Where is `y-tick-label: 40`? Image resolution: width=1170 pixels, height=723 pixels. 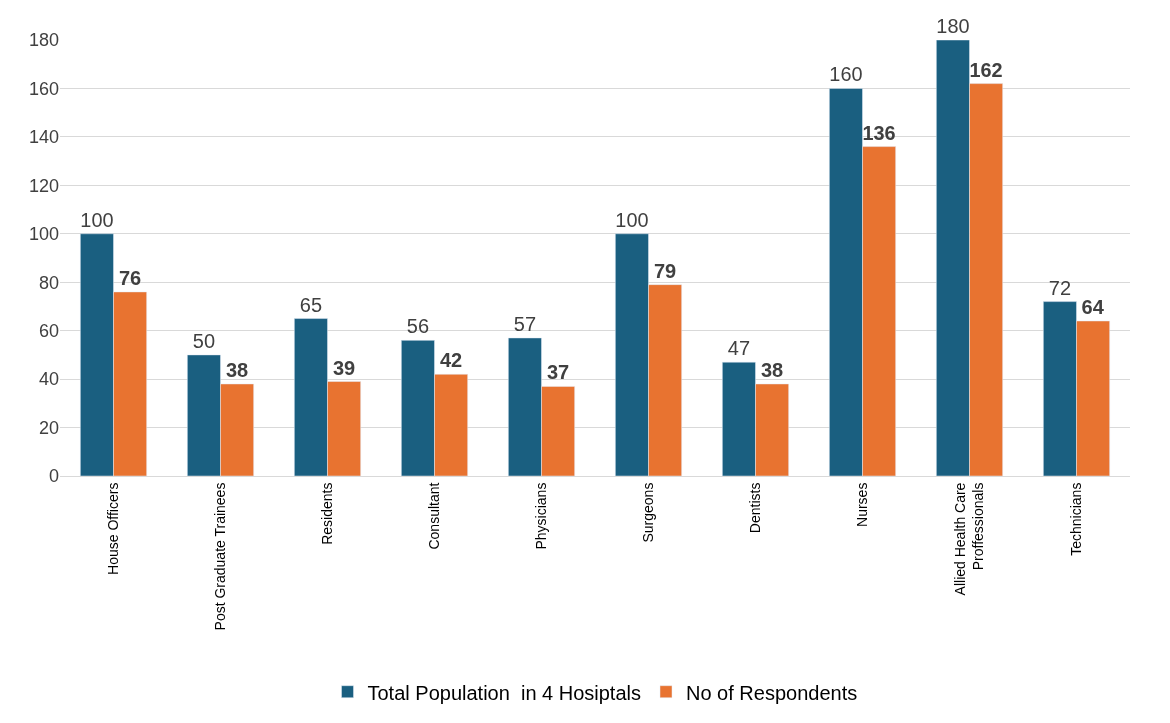 y-tick-label: 40 is located at coordinates (48, 379).